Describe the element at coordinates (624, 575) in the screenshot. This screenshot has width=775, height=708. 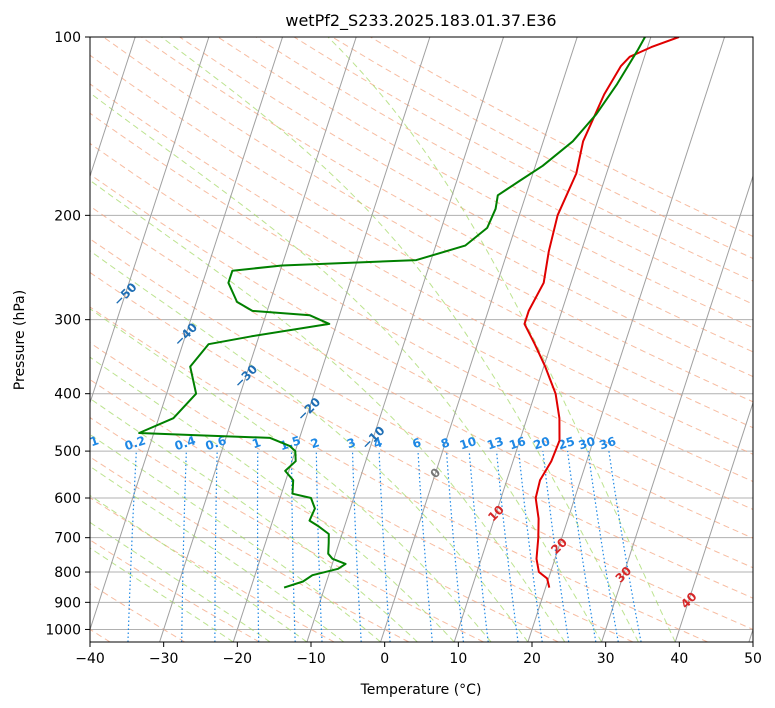
I see `isotherm-label: 30` at that location.